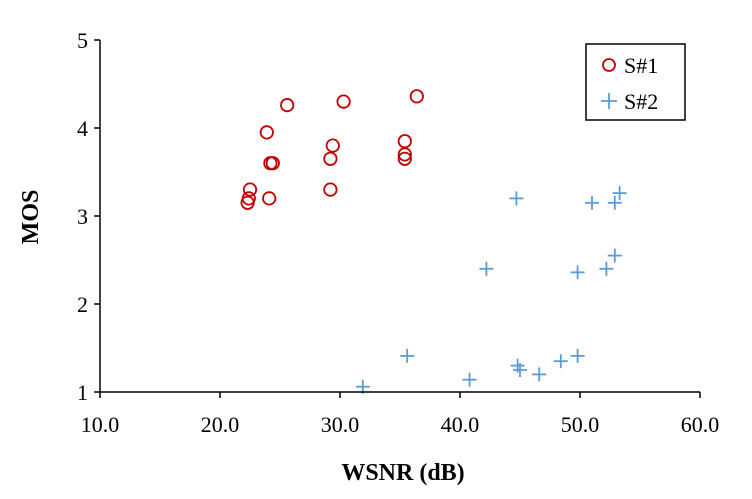 The image size is (752, 499). Describe the element at coordinates (82, 216) in the screenshot. I see `y-tick-label: 3` at that location.